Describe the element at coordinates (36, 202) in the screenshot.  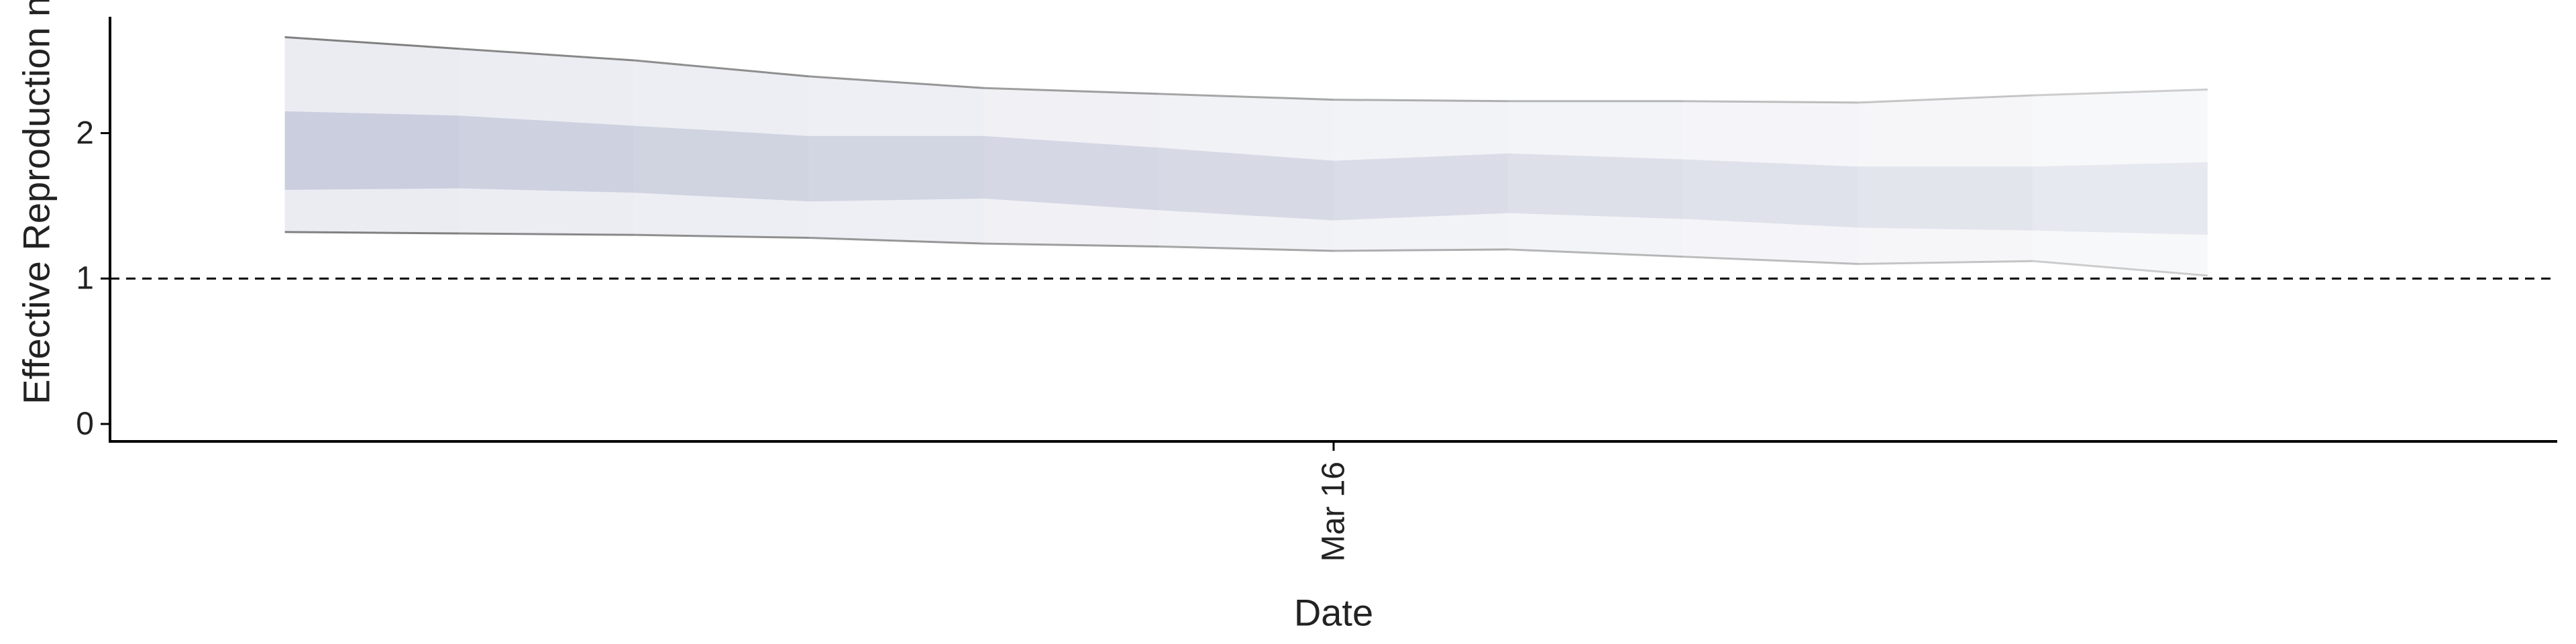
I see `y-axis-label: Effective Reproduction no.` at that location.